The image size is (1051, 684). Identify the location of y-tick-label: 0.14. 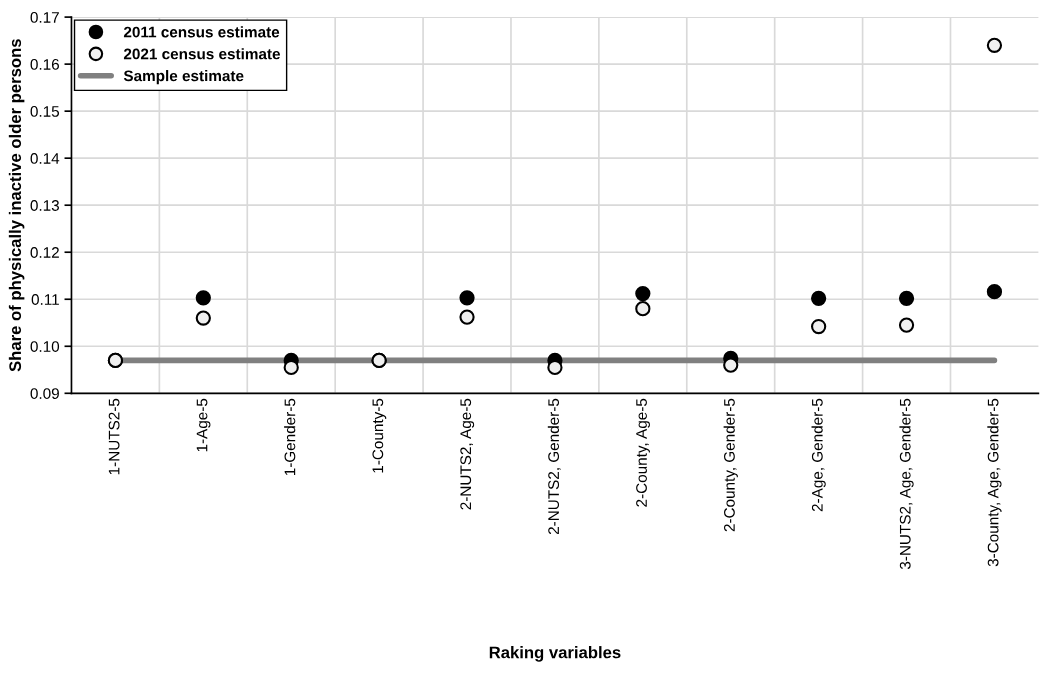
(45, 158).